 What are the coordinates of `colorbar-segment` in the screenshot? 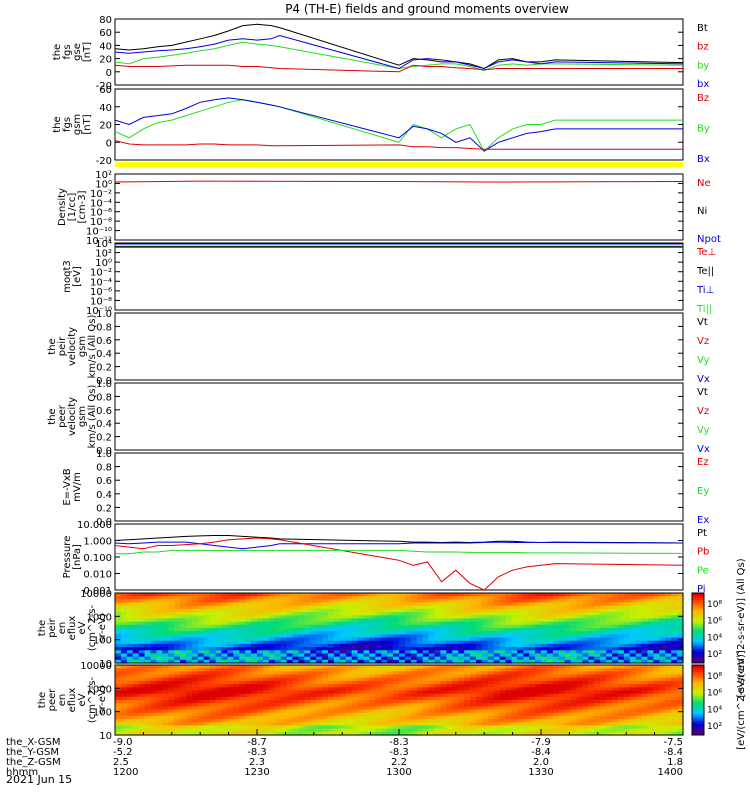 It's located at (698, 625).